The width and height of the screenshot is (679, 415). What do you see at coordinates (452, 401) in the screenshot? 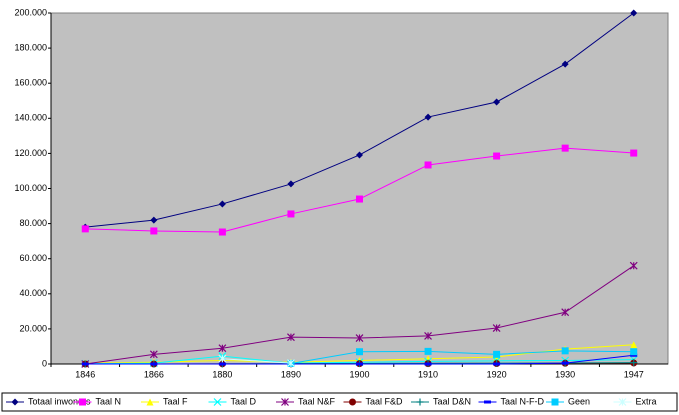
I see `legend-label: Taal D&N` at bounding box center [452, 401].